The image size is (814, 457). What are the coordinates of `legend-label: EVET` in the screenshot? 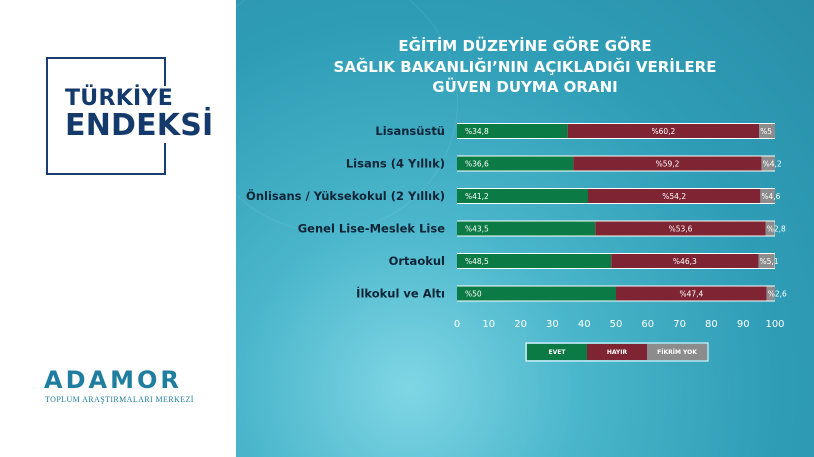 It's located at (558, 352).